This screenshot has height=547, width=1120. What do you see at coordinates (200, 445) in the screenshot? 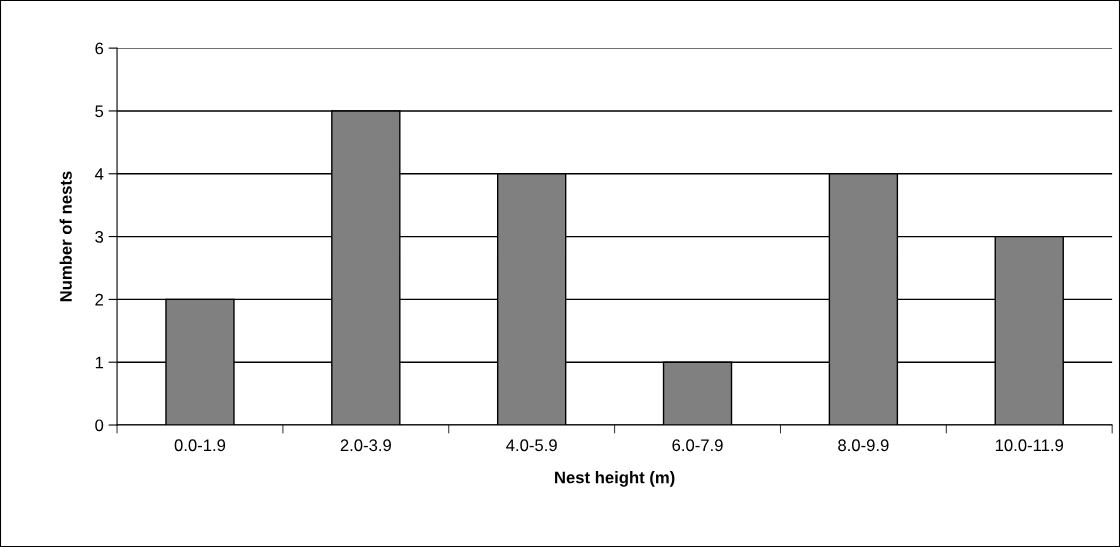
I see `x-tick-label: 0.0-1.9` at bounding box center [200, 445].